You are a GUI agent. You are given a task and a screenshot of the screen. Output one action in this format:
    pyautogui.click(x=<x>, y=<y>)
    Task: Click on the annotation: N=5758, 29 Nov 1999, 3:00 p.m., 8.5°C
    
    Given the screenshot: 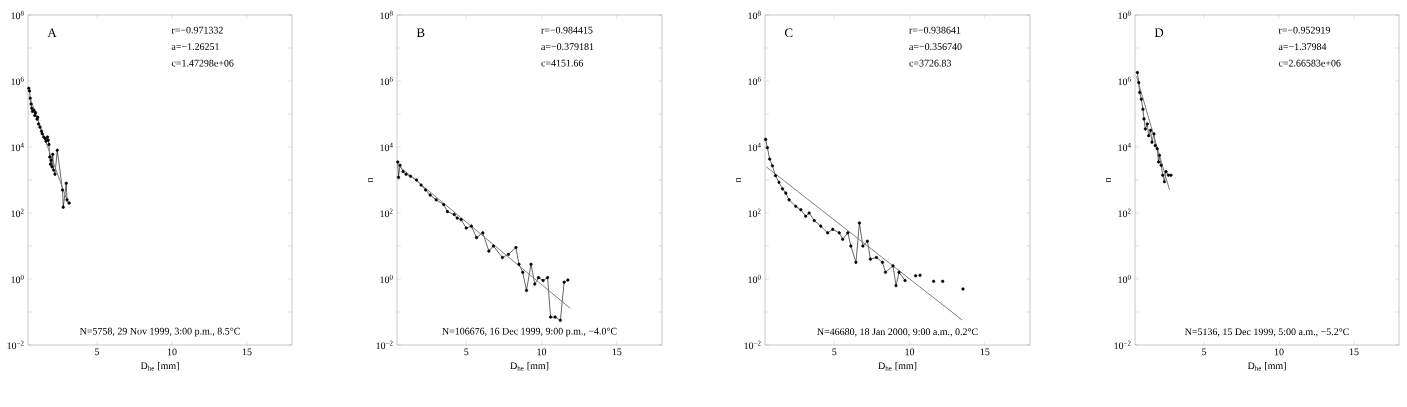 What is the action you would take?
    pyautogui.click(x=159, y=332)
    